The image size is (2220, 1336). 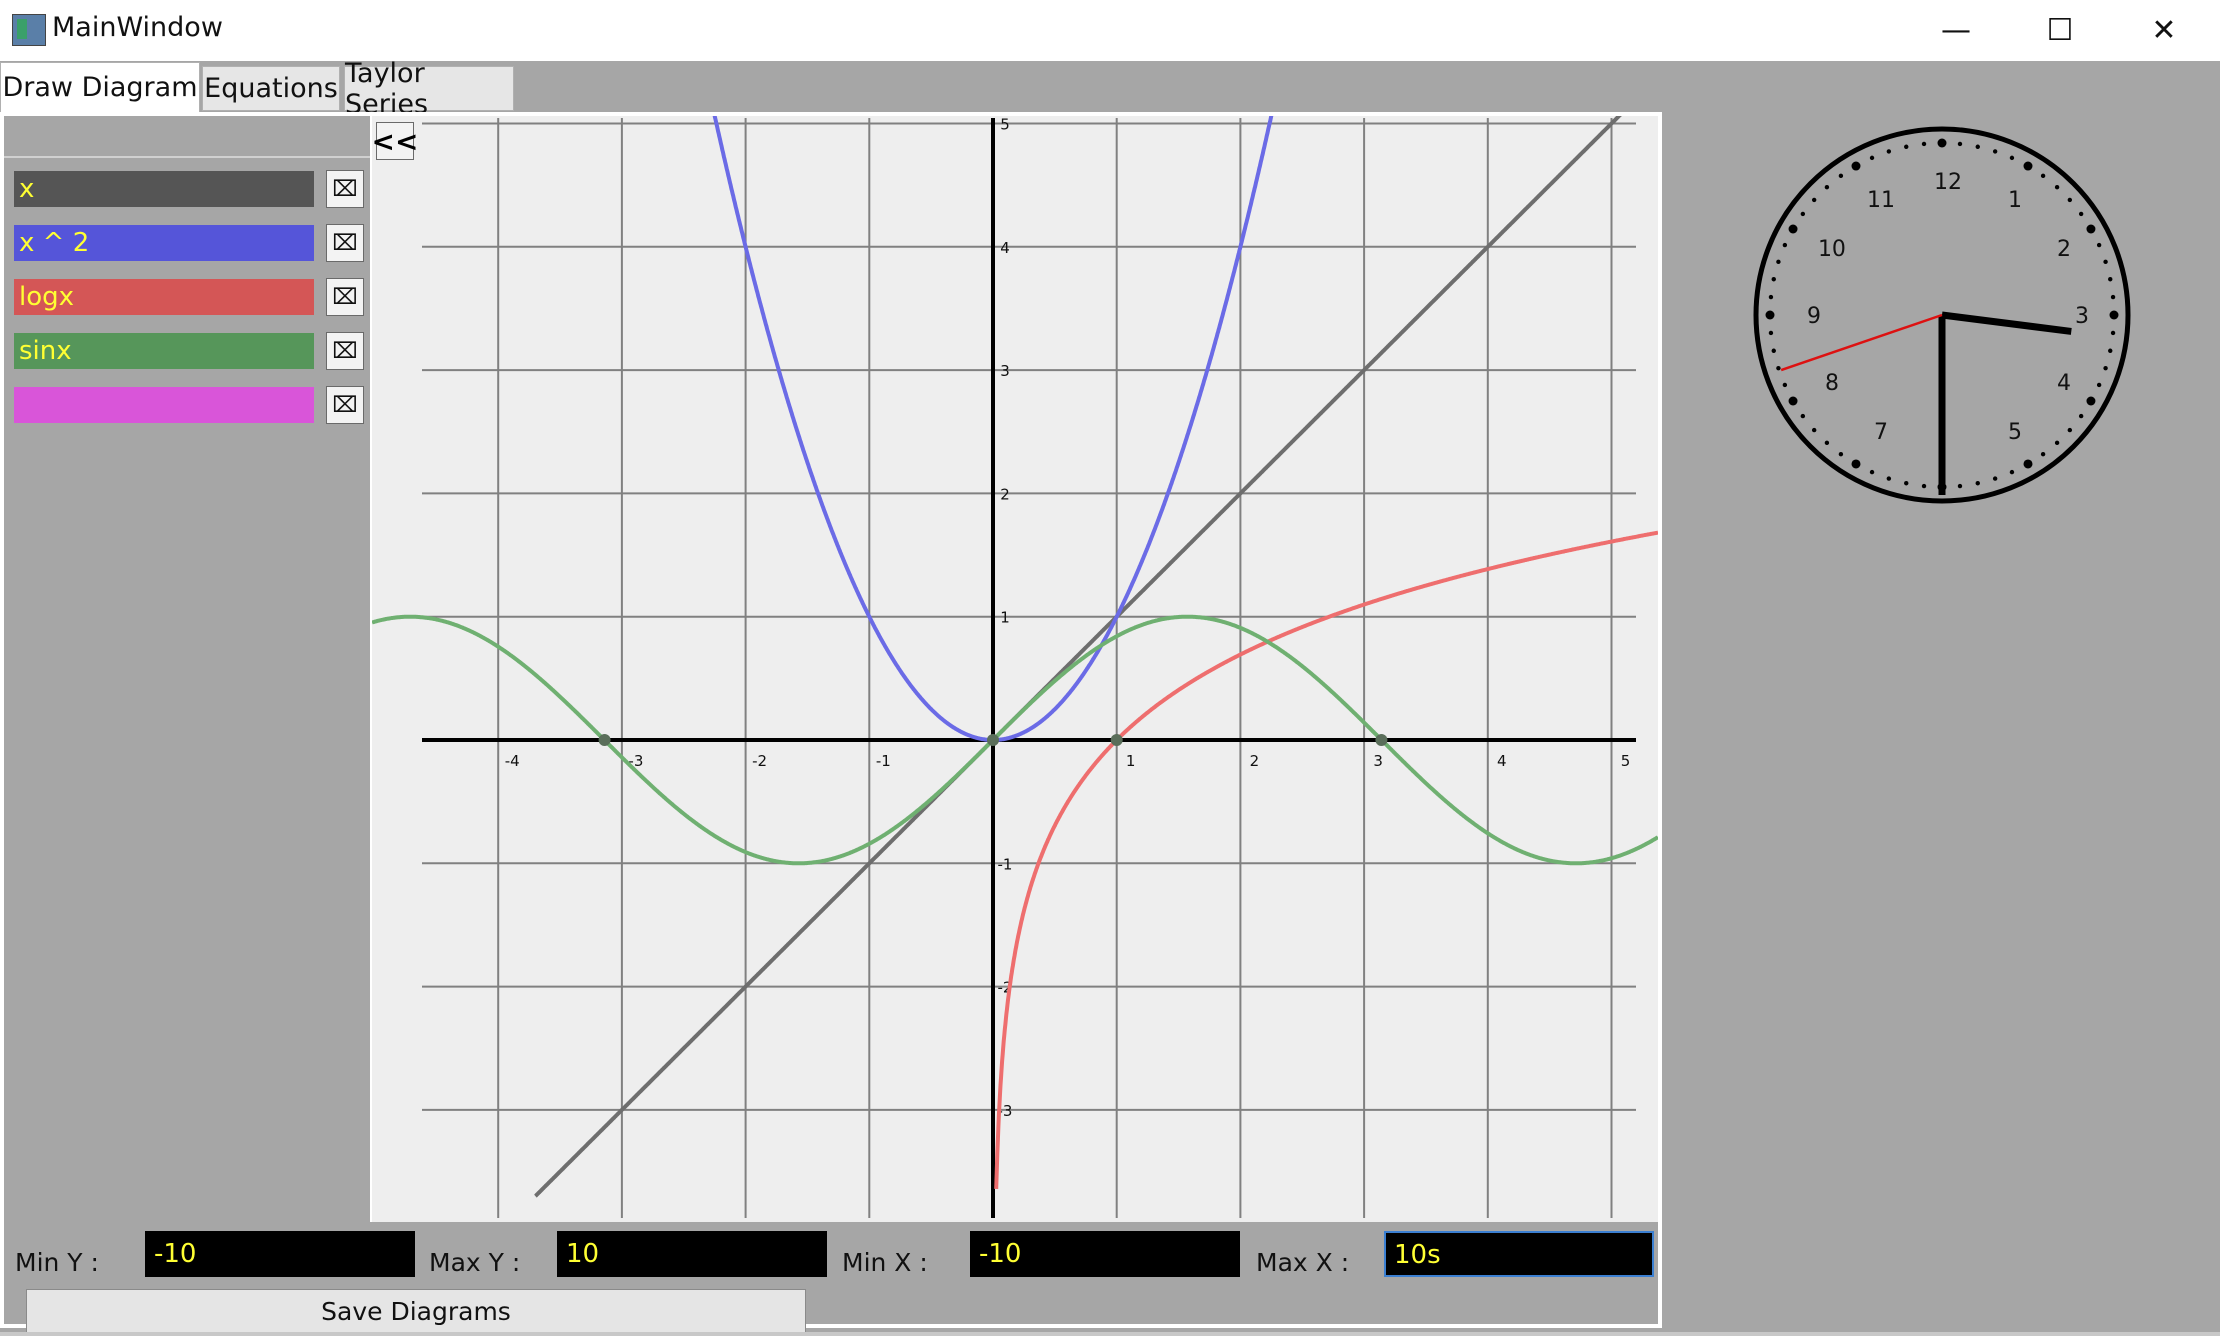 I want to click on tab-equations: Equations, so click(x=271, y=88).